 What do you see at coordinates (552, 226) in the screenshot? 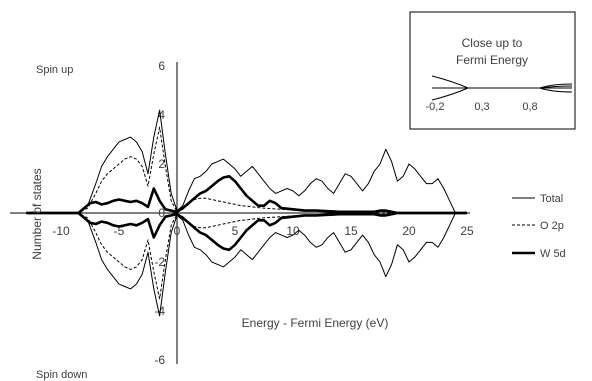
I see `legend-o2p-label: O 2p` at bounding box center [552, 226].